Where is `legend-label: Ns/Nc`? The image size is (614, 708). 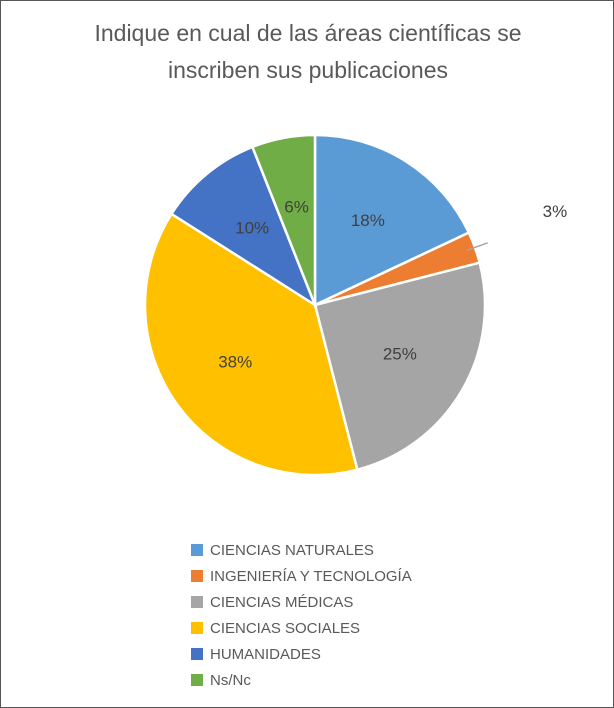 legend-label: Ns/Nc is located at coordinates (230, 680).